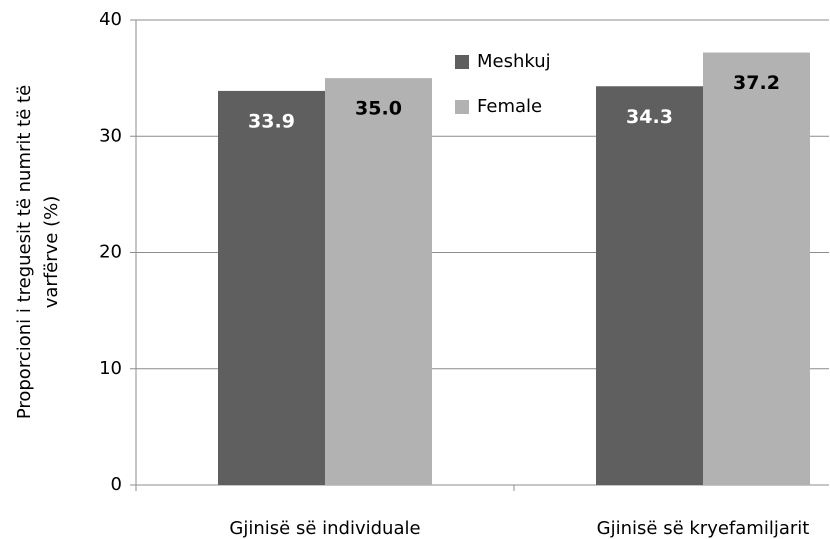 The image size is (830, 539). What do you see at coordinates (324, 528) in the screenshot?
I see `x-tick-label: Gjinisë së individuale` at bounding box center [324, 528].